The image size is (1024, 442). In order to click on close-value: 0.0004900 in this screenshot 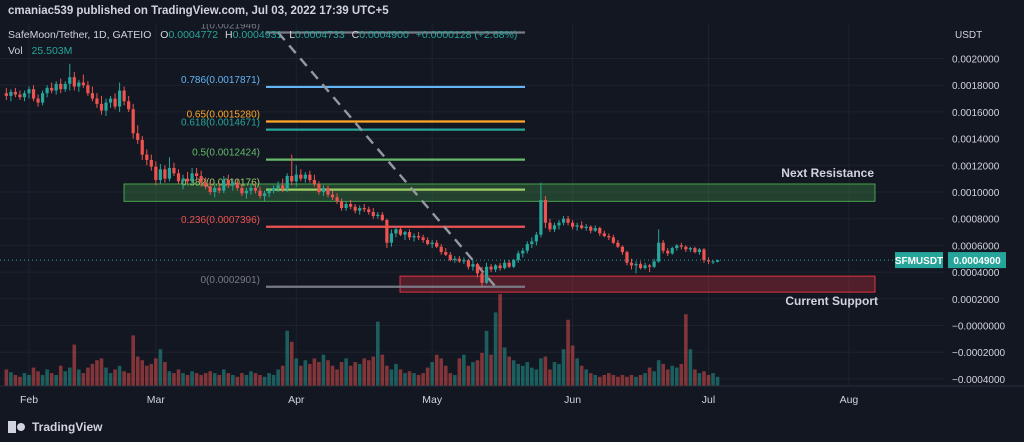, I will do `click(384, 35)`.